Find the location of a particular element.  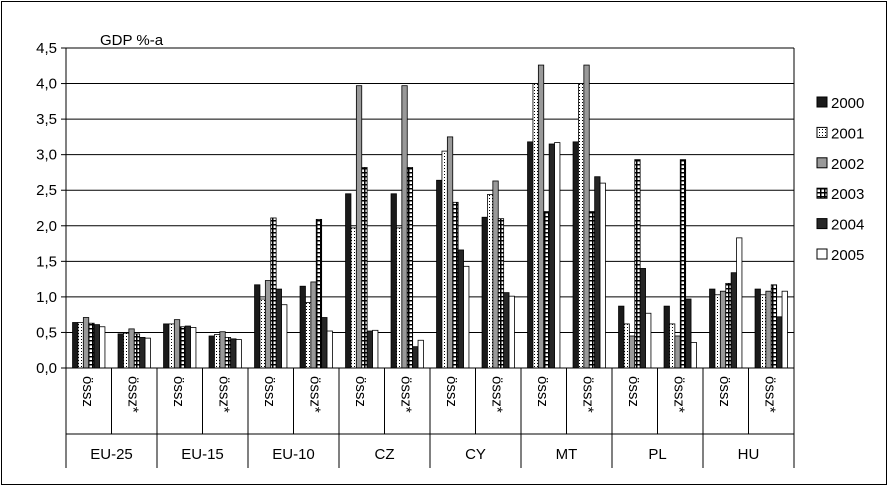

group-label: EU-25 is located at coordinates (111, 454).